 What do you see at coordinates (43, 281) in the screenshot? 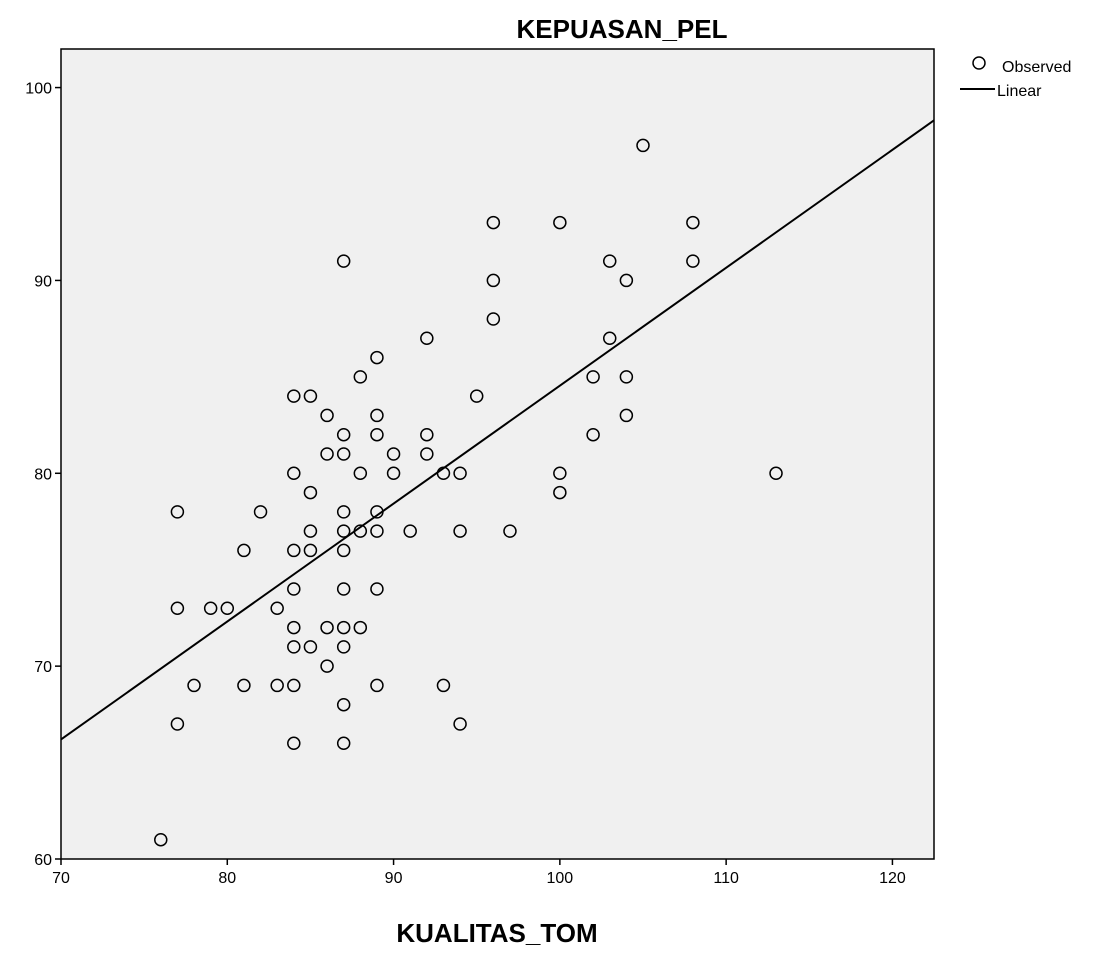
I see `y-tick-label: 90` at bounding box center [43, 281].